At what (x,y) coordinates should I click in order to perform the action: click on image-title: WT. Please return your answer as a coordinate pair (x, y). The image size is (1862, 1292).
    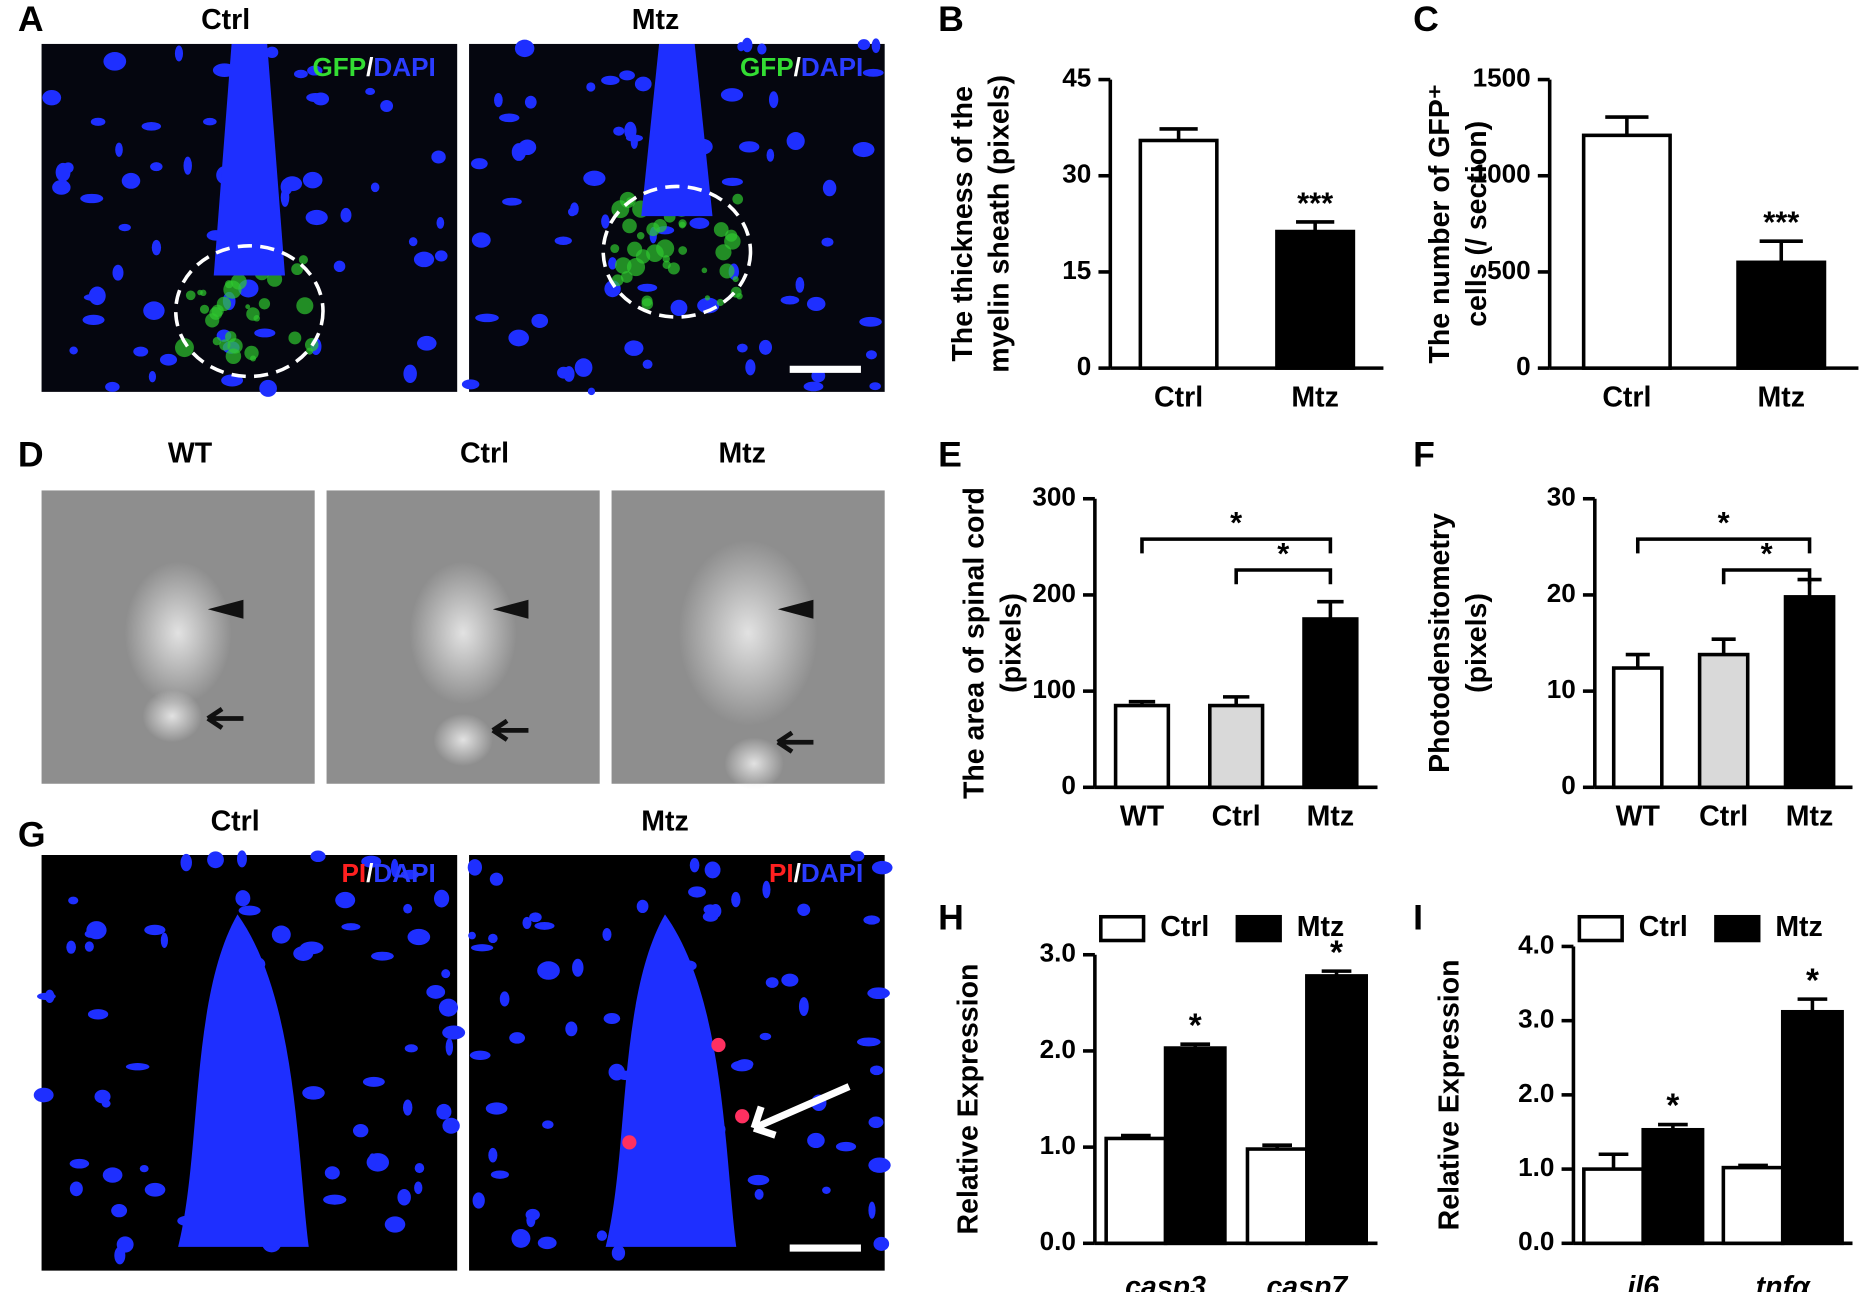
    Looking at the image, I should click on (190, 453).